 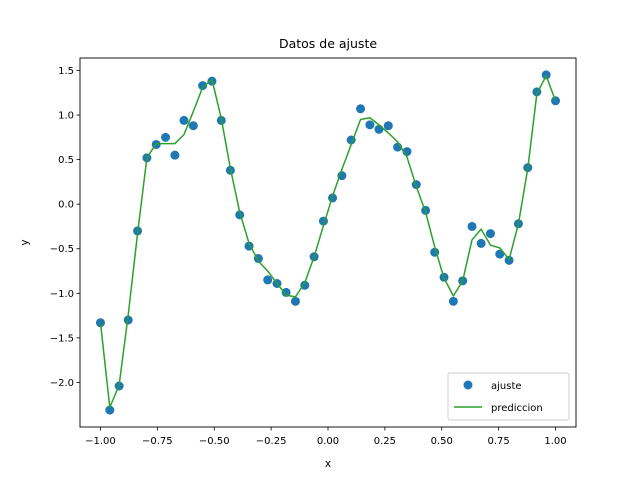 I want to click on x-tick-label: 0.25, so click(x=385, y=441).